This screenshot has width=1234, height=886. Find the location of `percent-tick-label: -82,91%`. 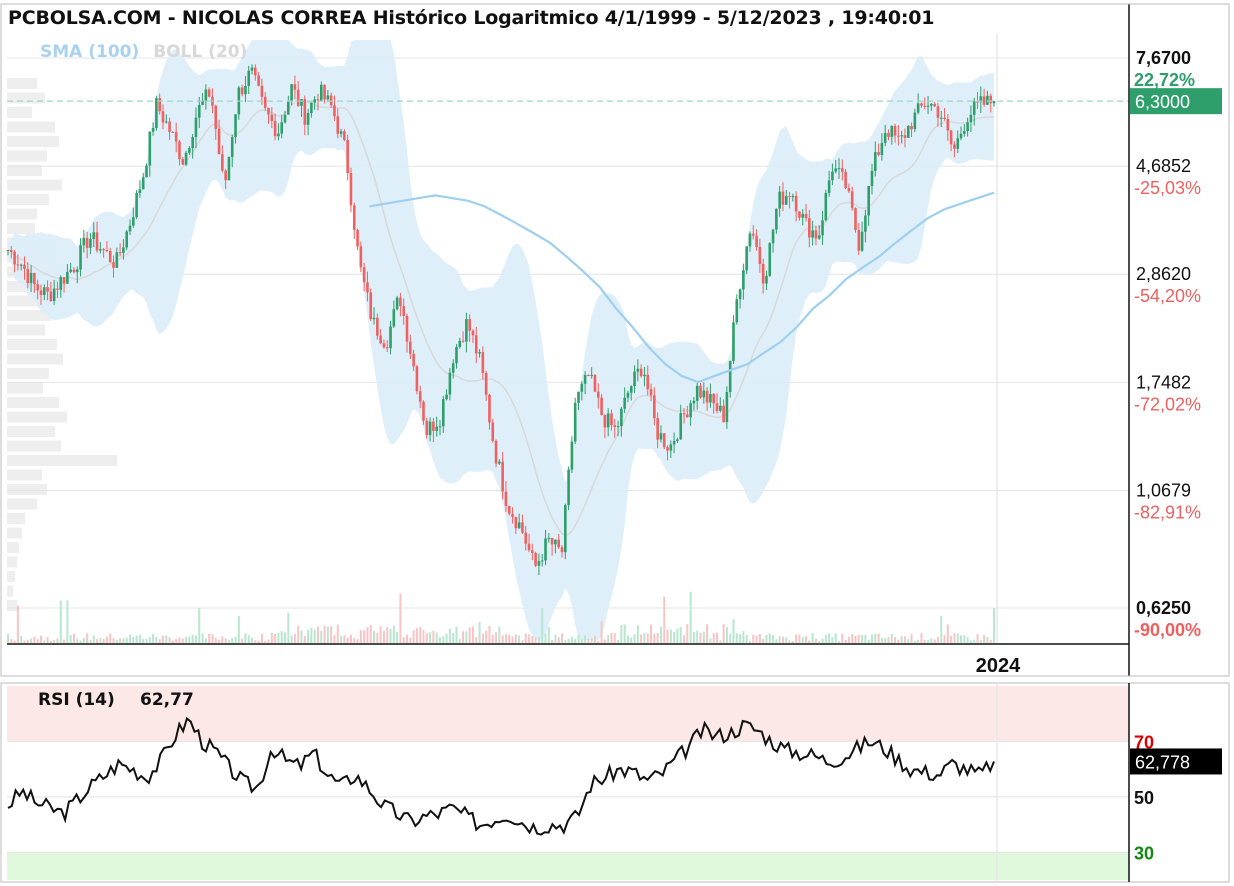

percent-tick-label: -82,91% is located at coordinates (1167, 512).